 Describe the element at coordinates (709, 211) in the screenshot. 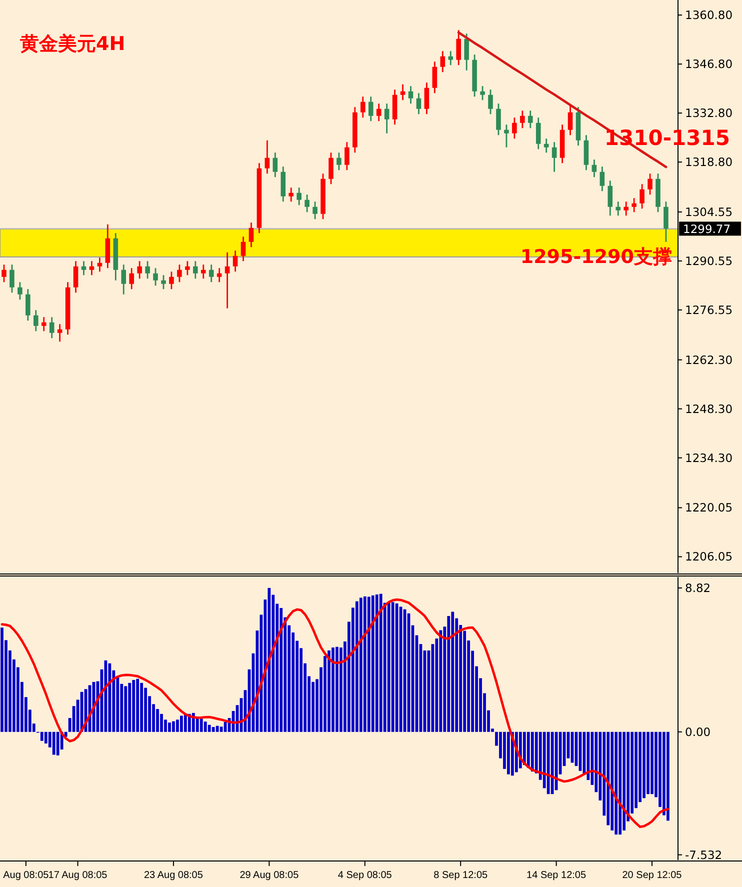

I see `y-tick-label: 1304.55` at that location.